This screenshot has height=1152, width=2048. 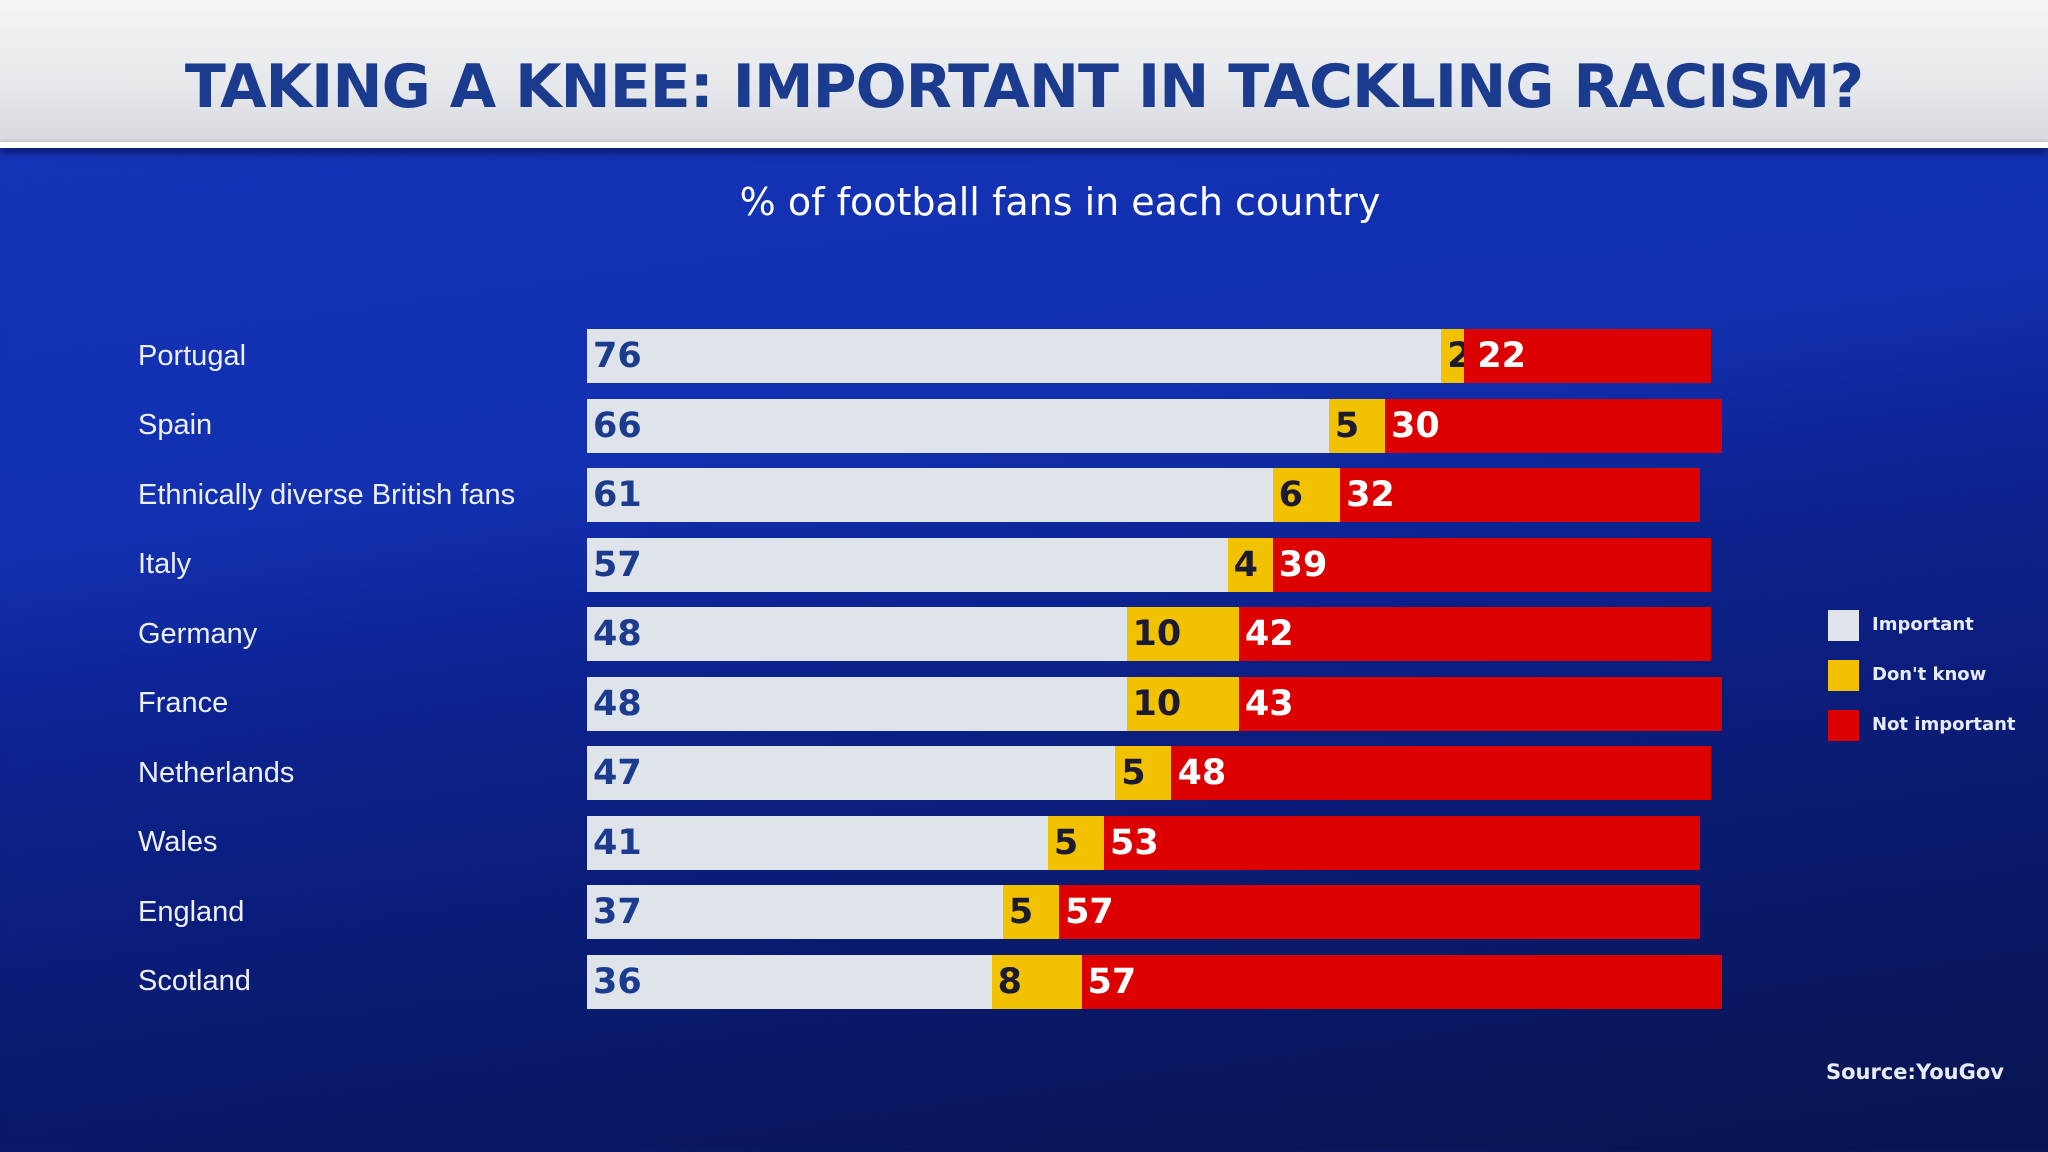 What do you see at coordinates (617, 773) in the screenshot?
I see `data-label: 47` at bounding box center [617, 773].